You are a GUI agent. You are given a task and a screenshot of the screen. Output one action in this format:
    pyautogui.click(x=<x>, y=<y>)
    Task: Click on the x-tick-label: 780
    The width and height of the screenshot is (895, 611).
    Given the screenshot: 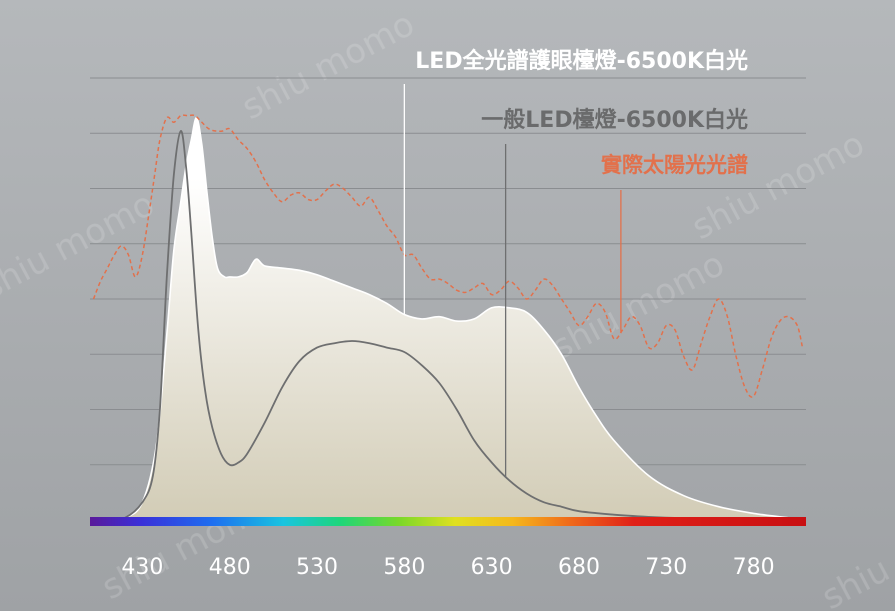 What is the action you would take?
    pyautogui.click(x=754, y=567)
    